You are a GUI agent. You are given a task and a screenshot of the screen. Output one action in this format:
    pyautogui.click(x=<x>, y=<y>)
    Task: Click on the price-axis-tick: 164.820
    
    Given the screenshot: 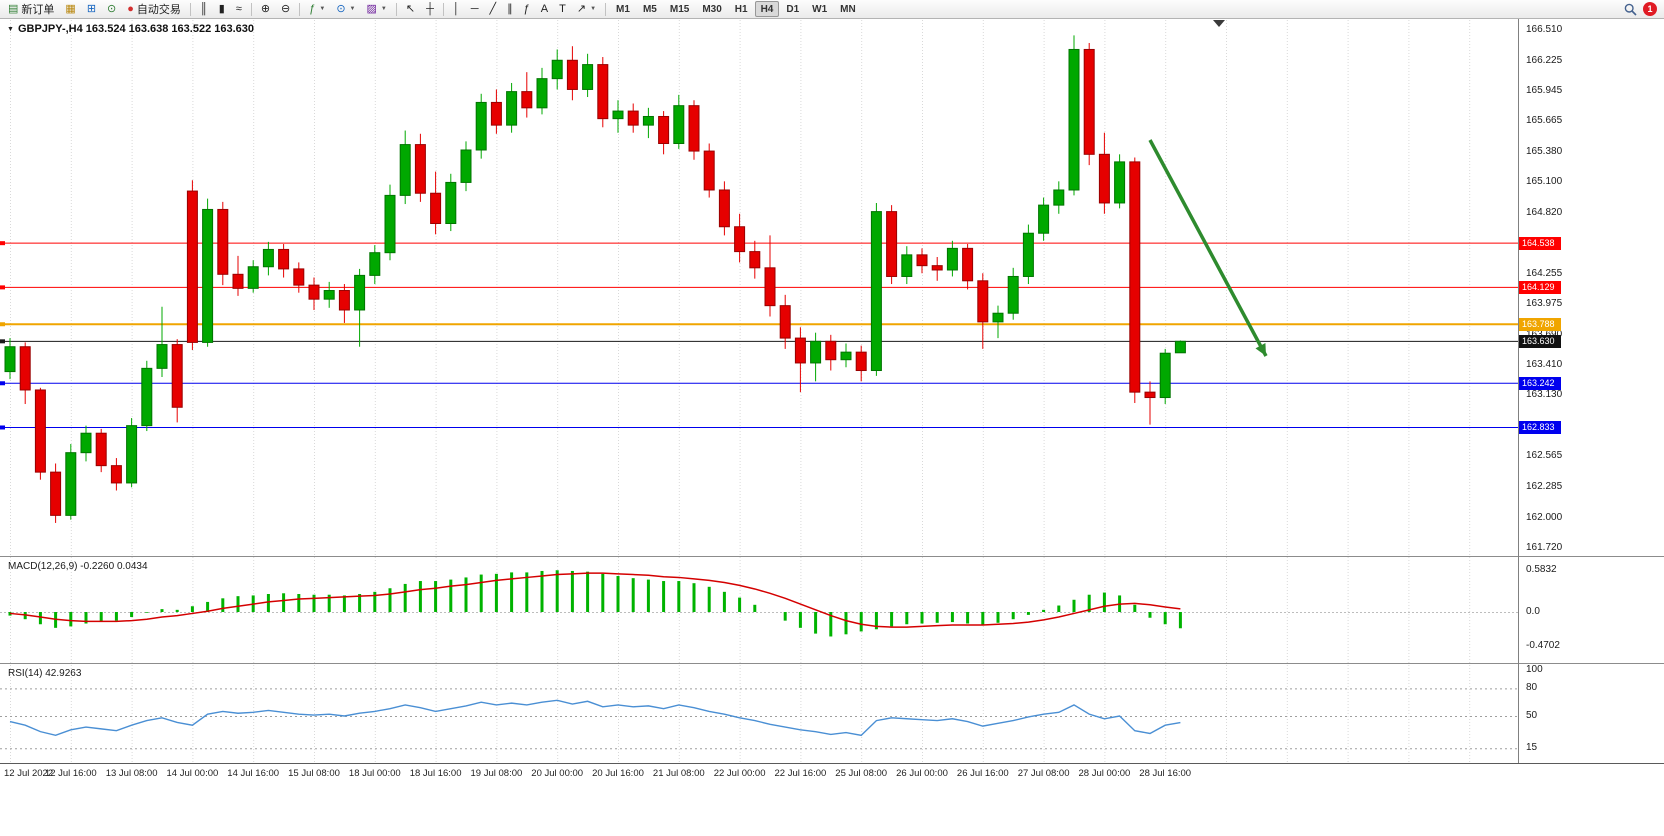 What is the action you would take?
    pyautogui.click(x=1544, y=212)
    